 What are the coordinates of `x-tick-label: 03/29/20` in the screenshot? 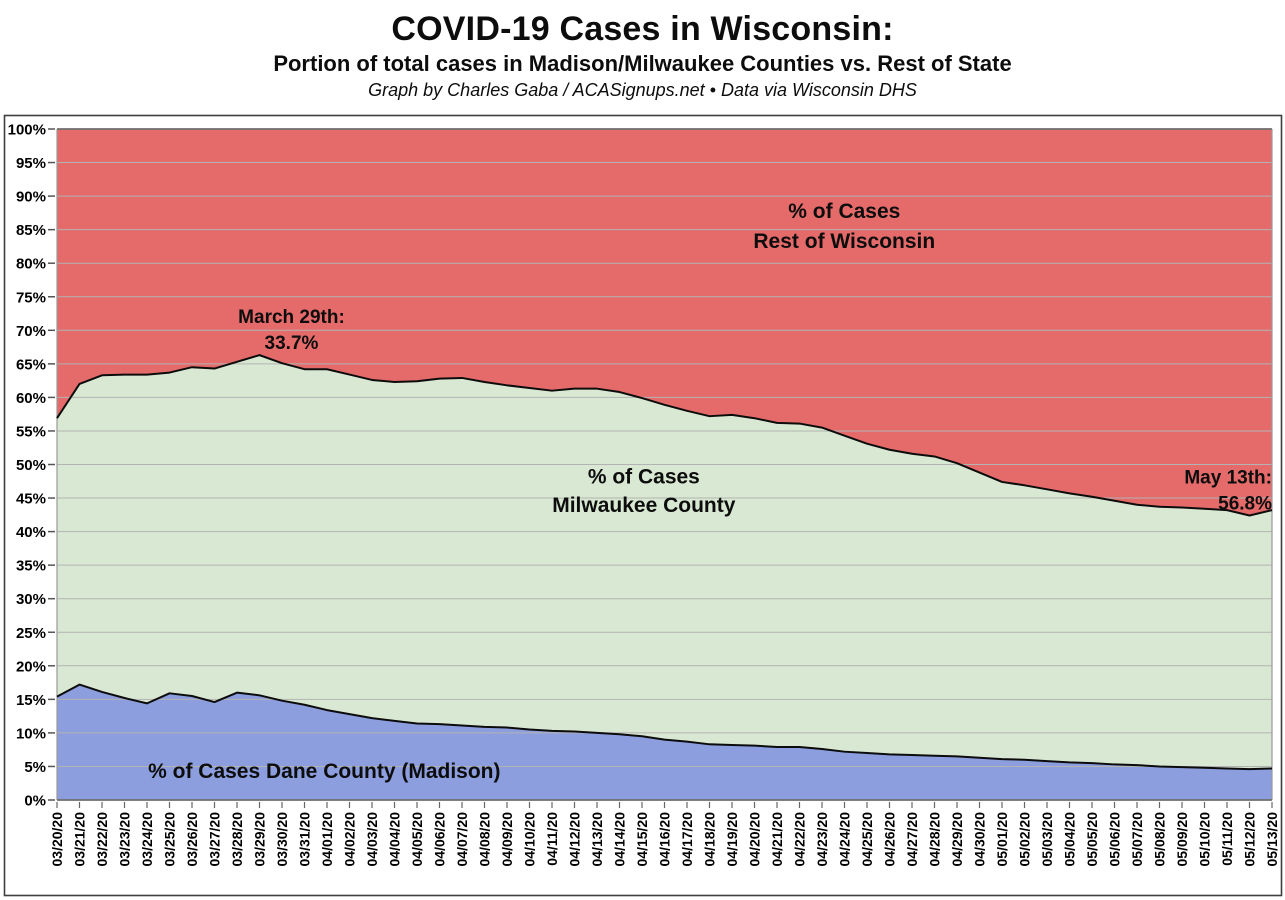 It's located at (260, 839).